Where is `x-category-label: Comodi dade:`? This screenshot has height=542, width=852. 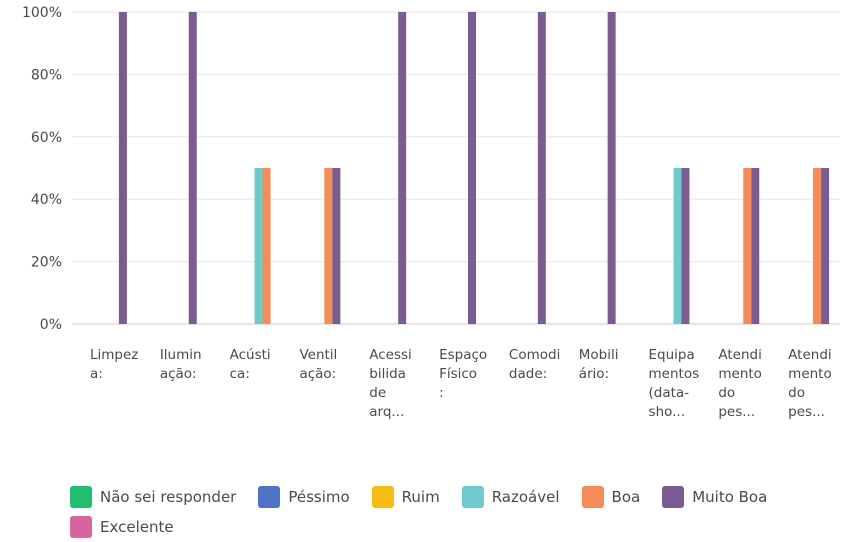 x-category-label: Comodi dade: is located at coordinates (534, 364).